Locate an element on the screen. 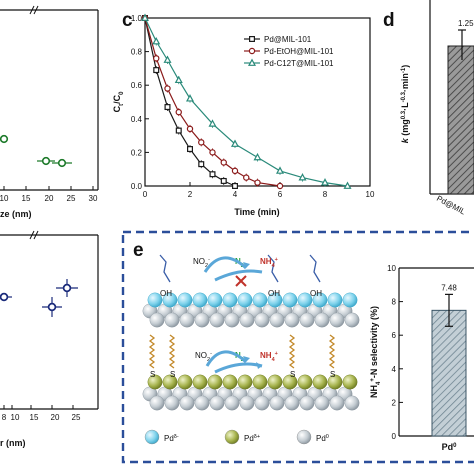 The height and width of the screenshot is (474, 474). arrow-to-n2-bottom is located at coordinates (226, 358).